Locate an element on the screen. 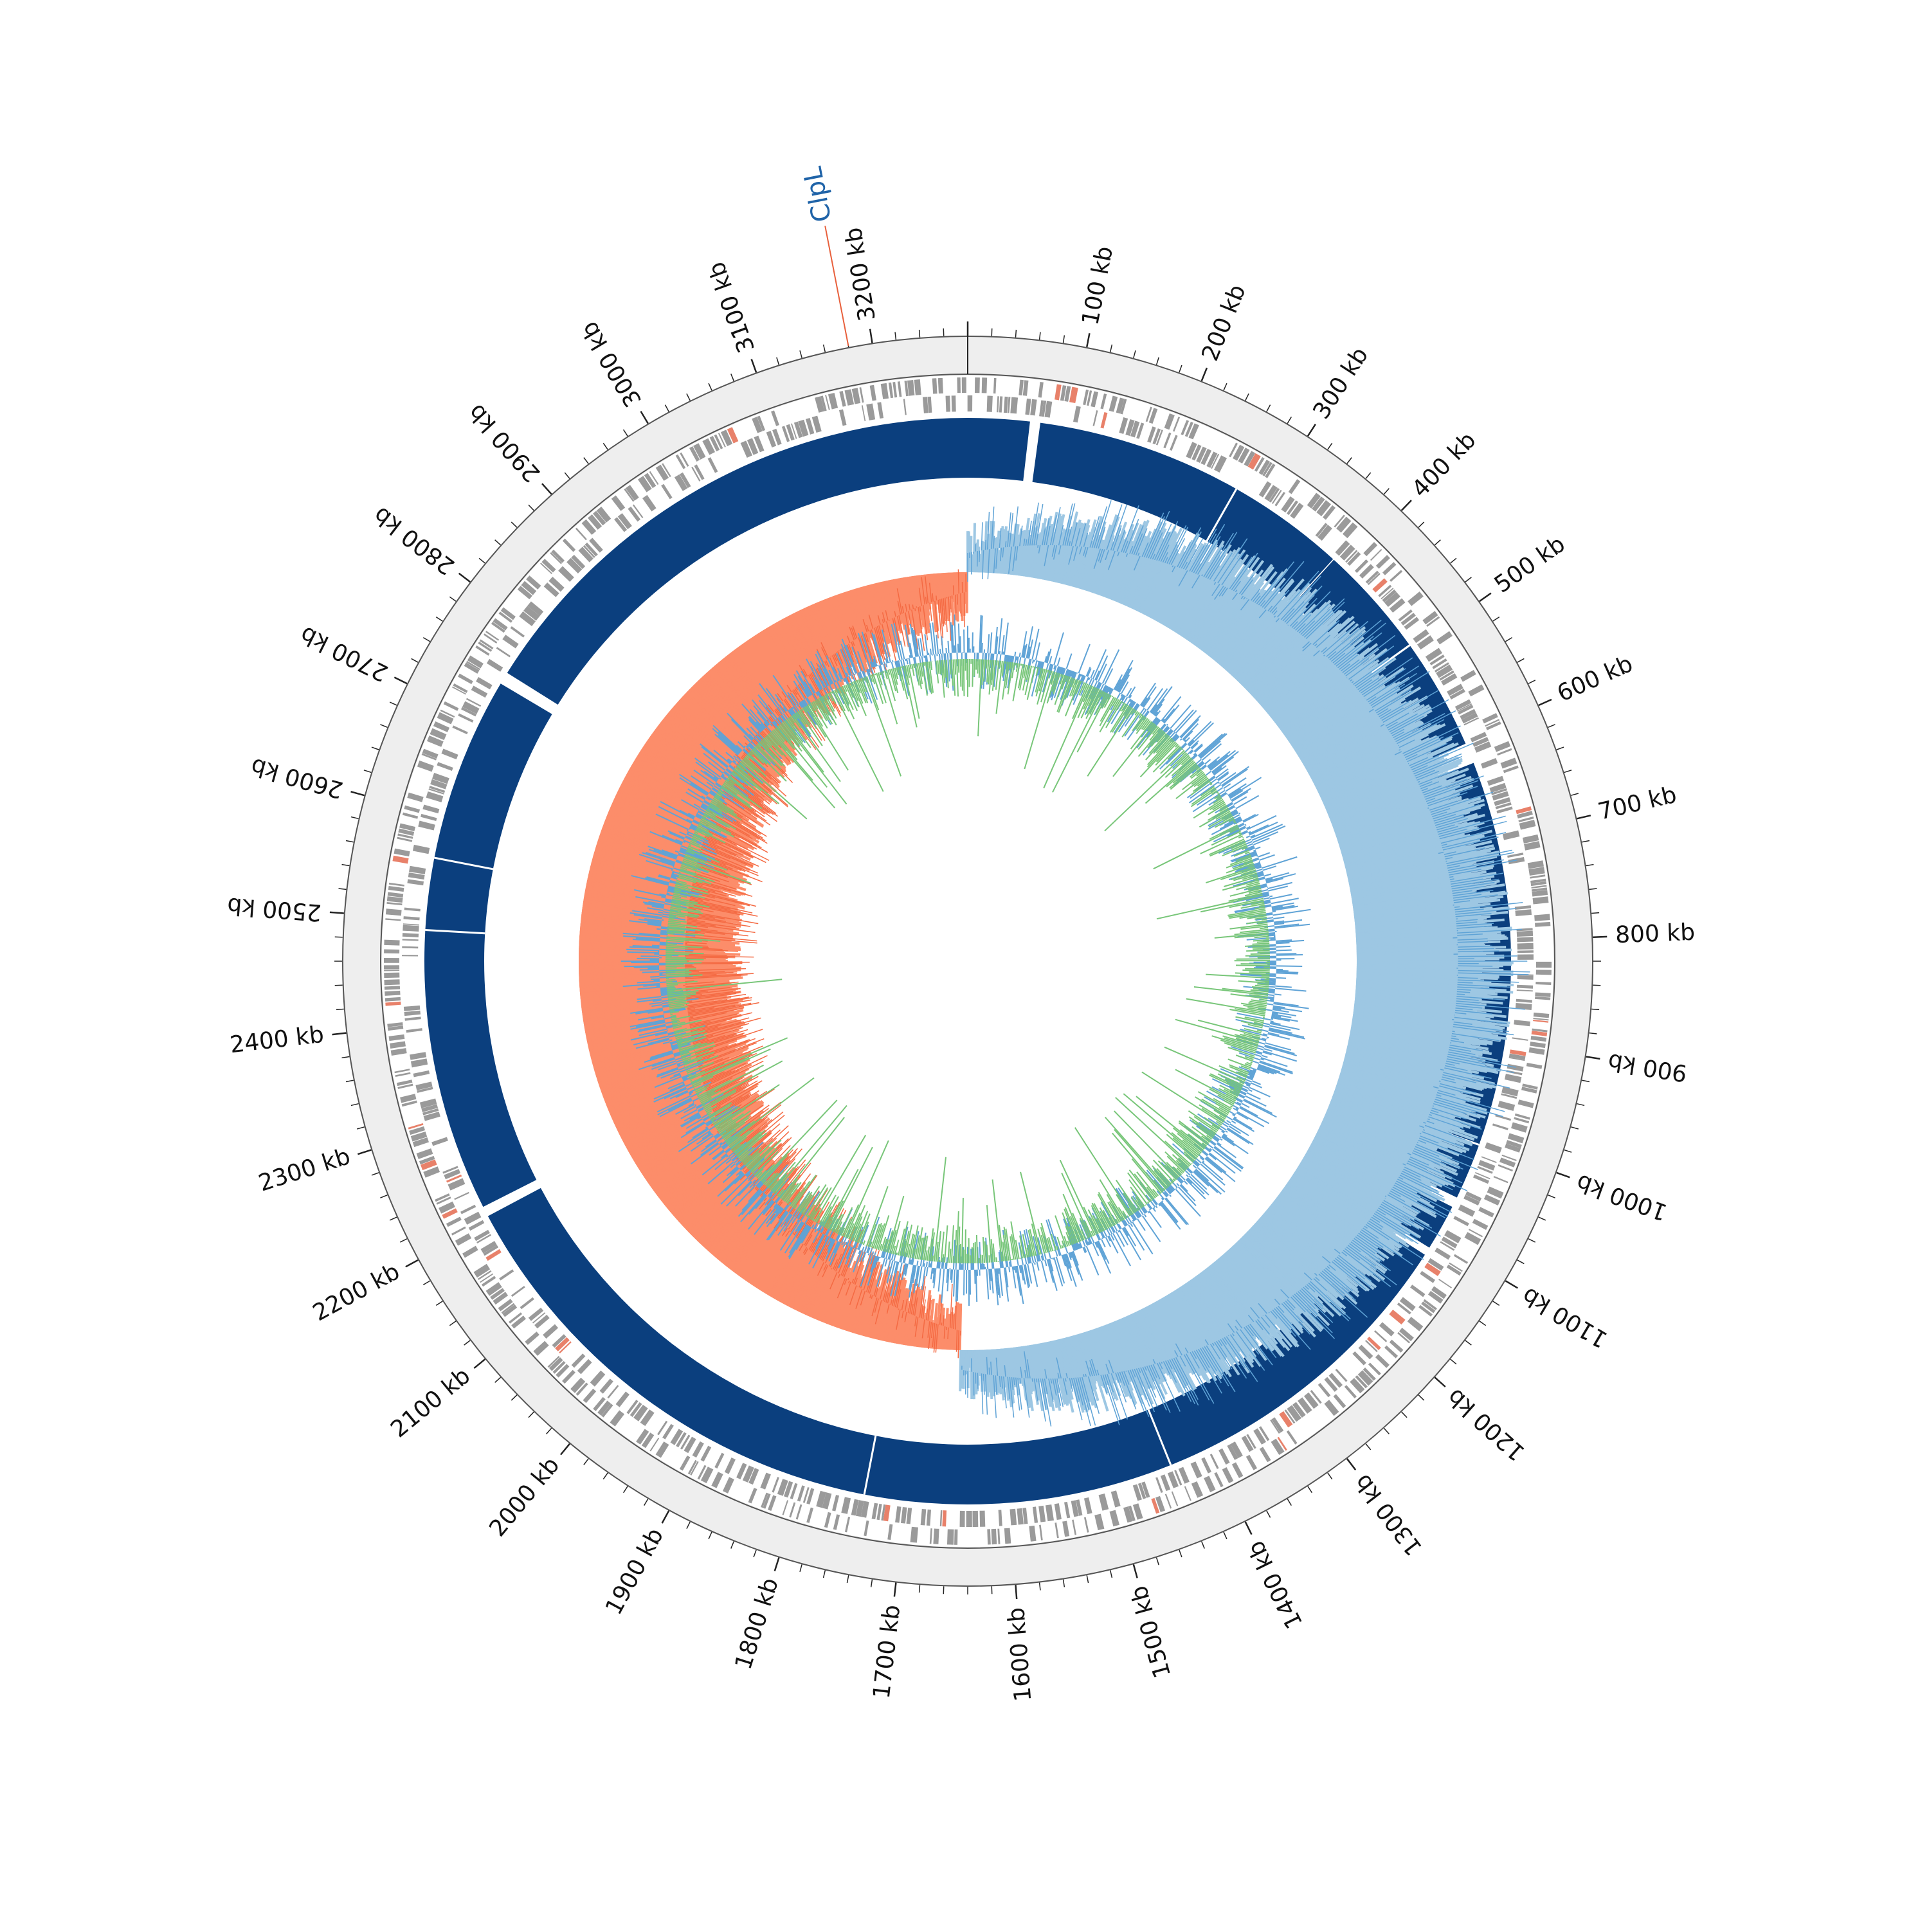  skew-bar is located at coordinates (960, 1370).